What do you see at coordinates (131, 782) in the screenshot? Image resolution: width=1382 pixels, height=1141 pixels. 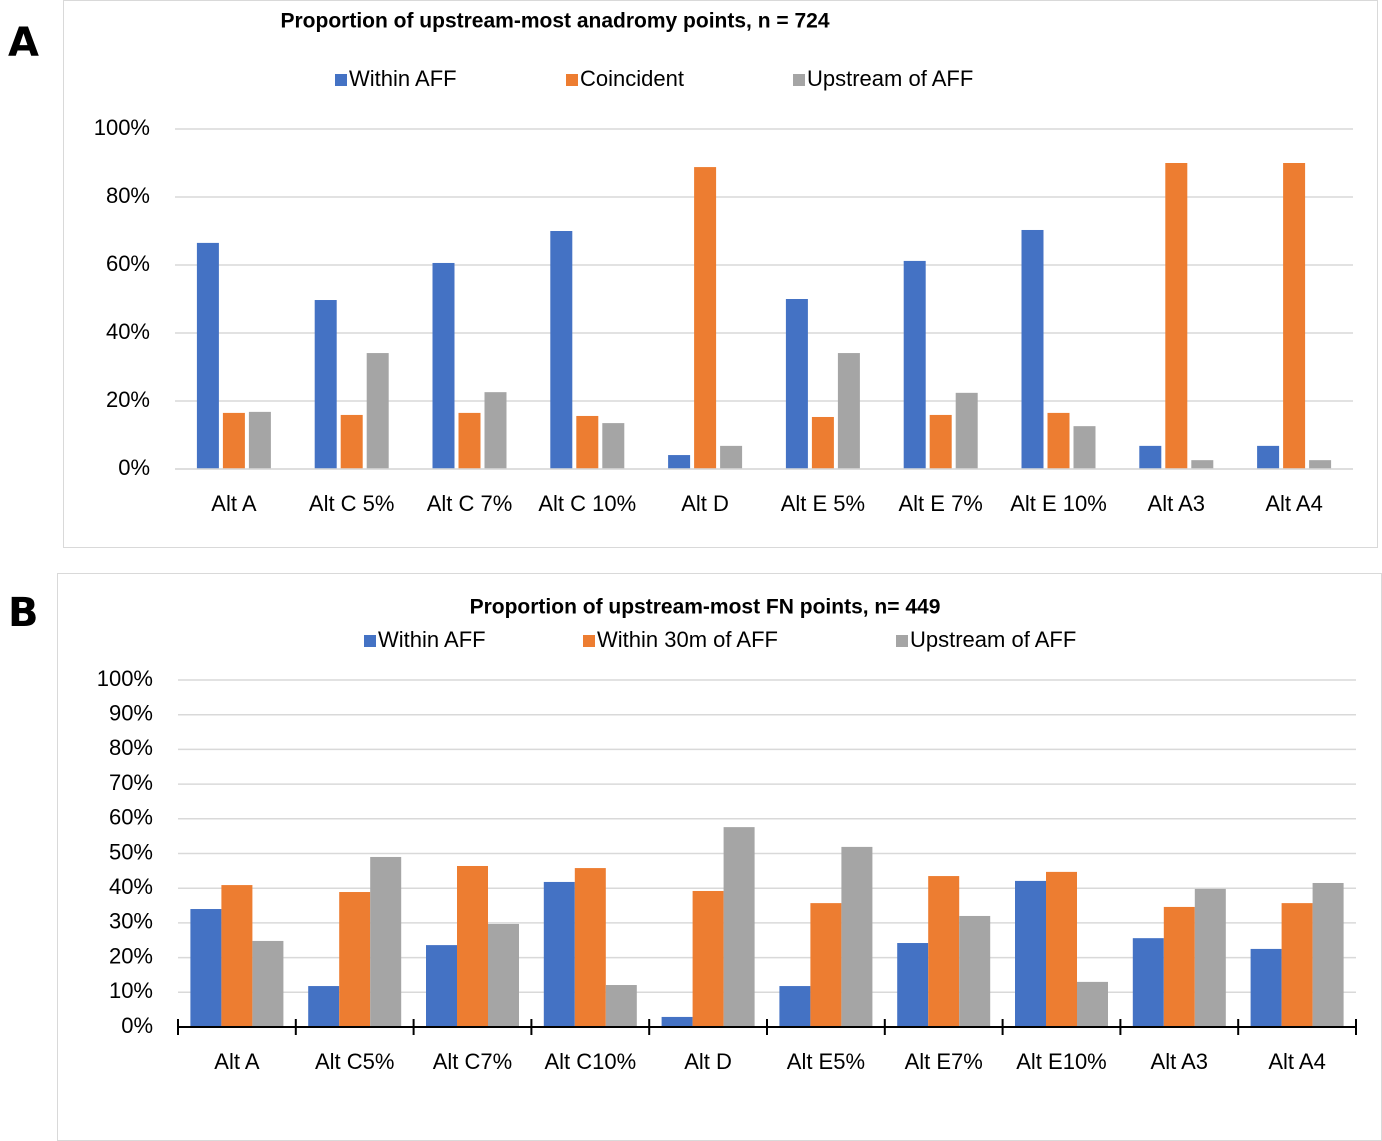 I see `y-tick-label: 70%` at bounding box center [131, 782].